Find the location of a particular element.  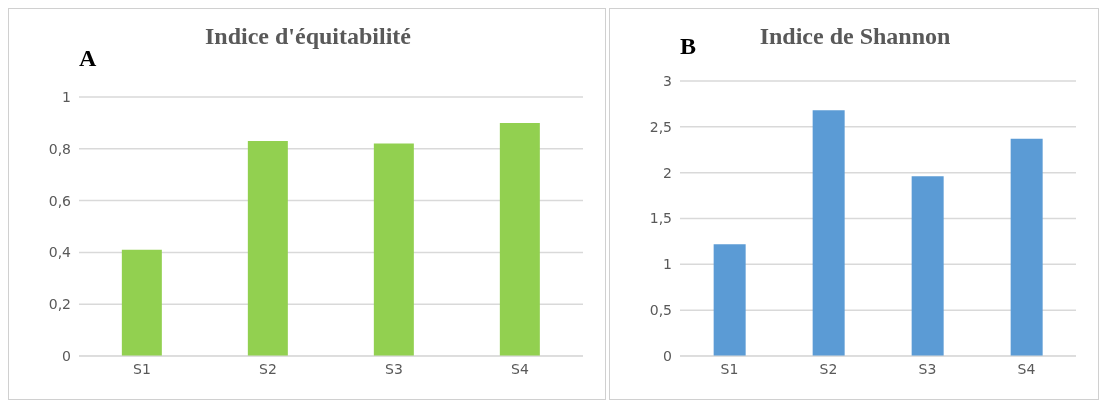

y-tick-label: 0,5 is located at coordinates (660, 310).